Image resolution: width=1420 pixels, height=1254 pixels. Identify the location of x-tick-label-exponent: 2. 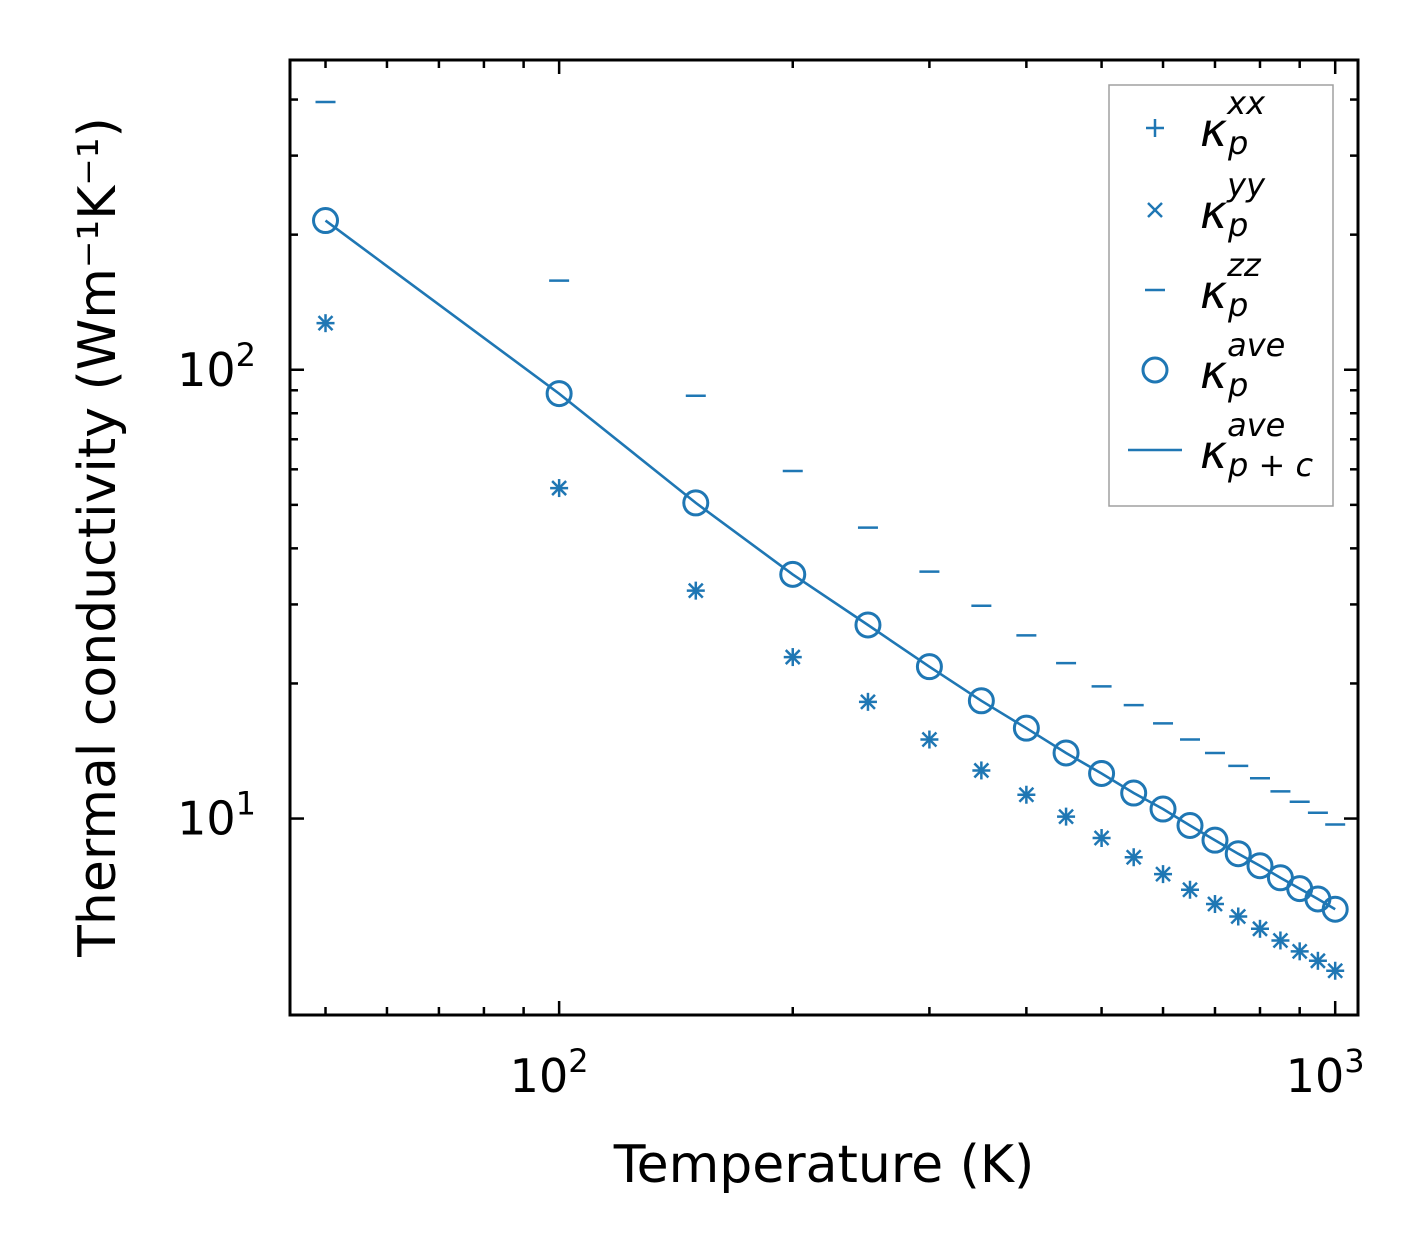
(578, 1061).